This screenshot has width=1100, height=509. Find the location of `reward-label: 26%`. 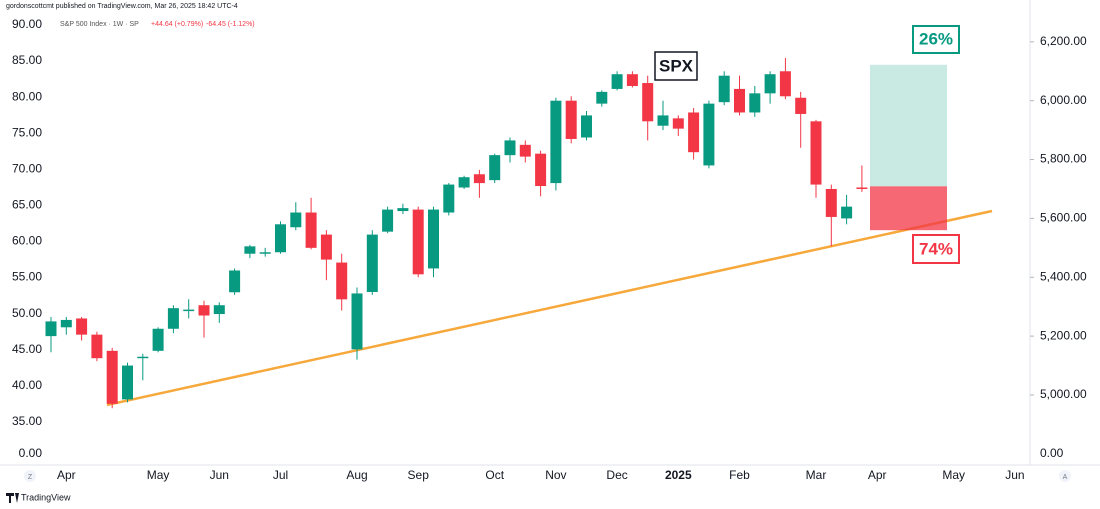

reward-label: 26% is located at coordinates (936, 38).